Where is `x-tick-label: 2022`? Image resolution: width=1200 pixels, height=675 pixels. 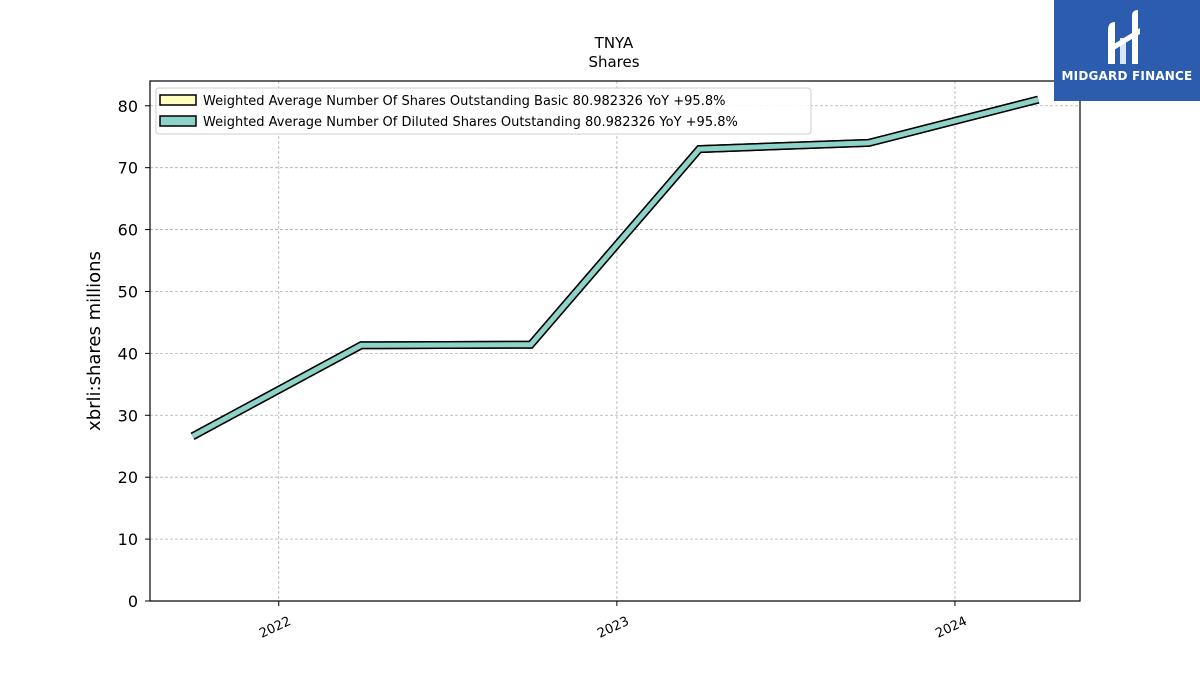 x-tick-label: 2022 is located at coordinates (275, 628).